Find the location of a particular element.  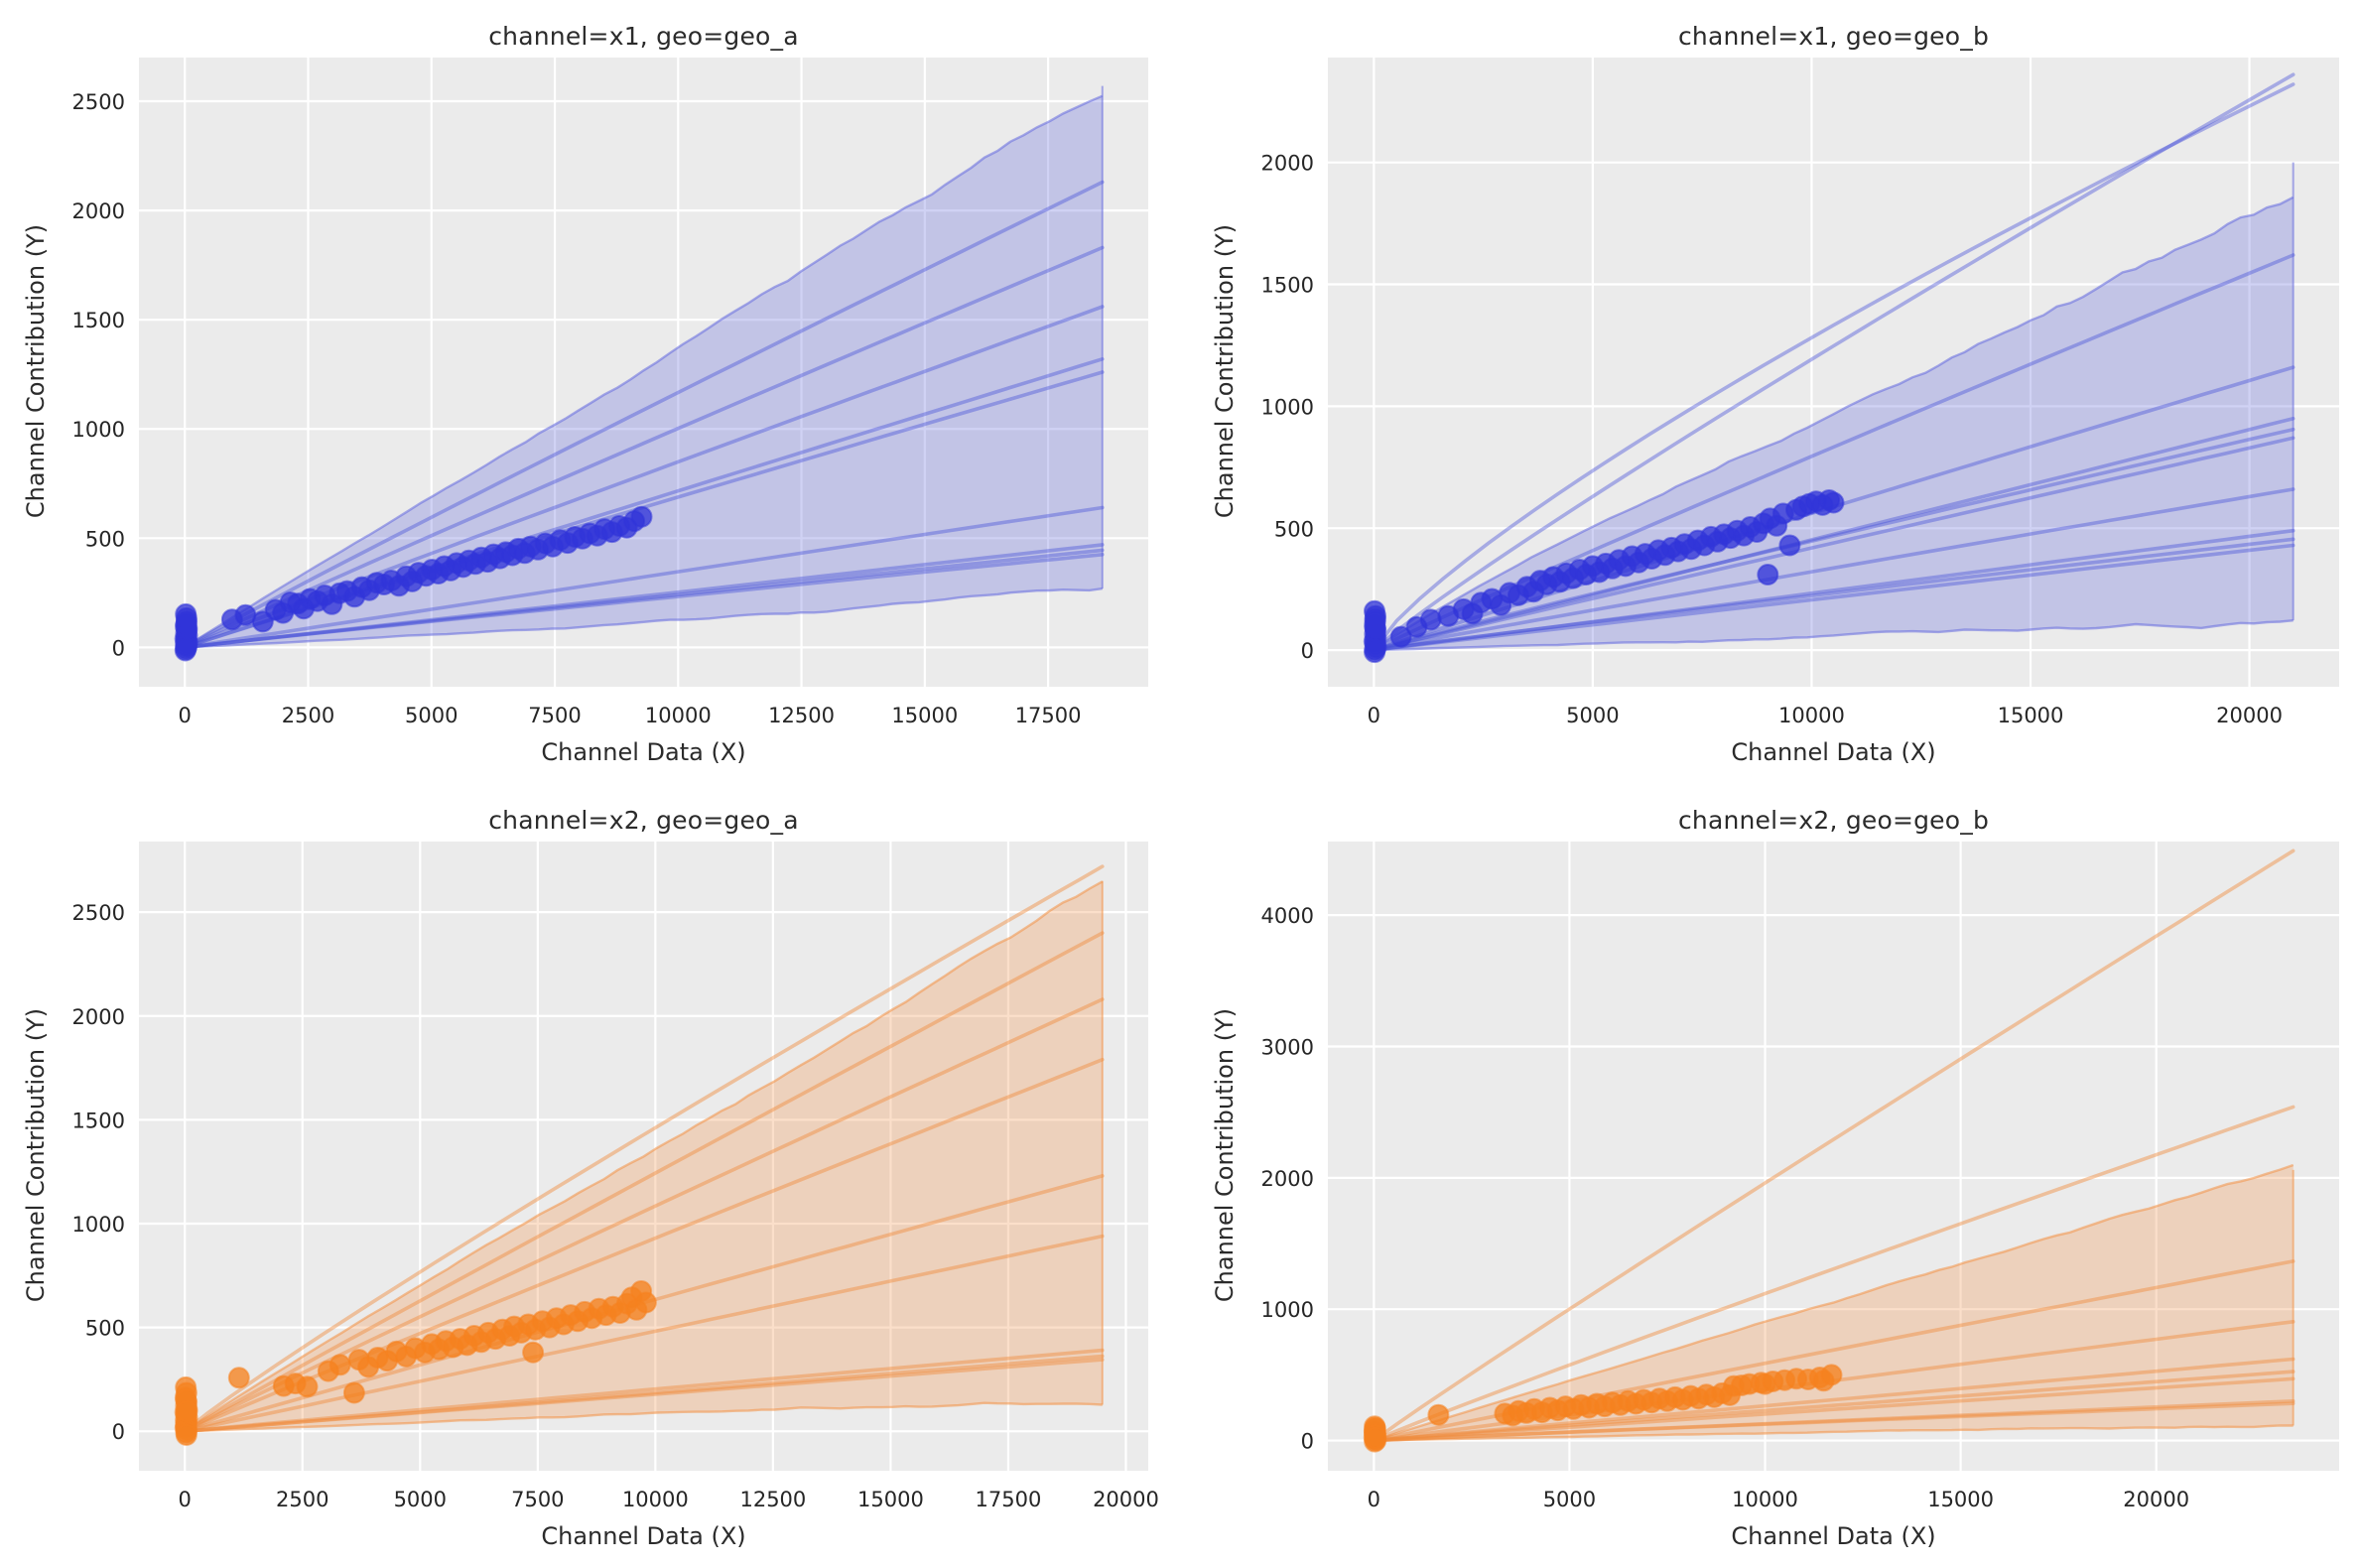

plot-title: channel=x1, geo=geo_b is located at coordinates (1833, 36).